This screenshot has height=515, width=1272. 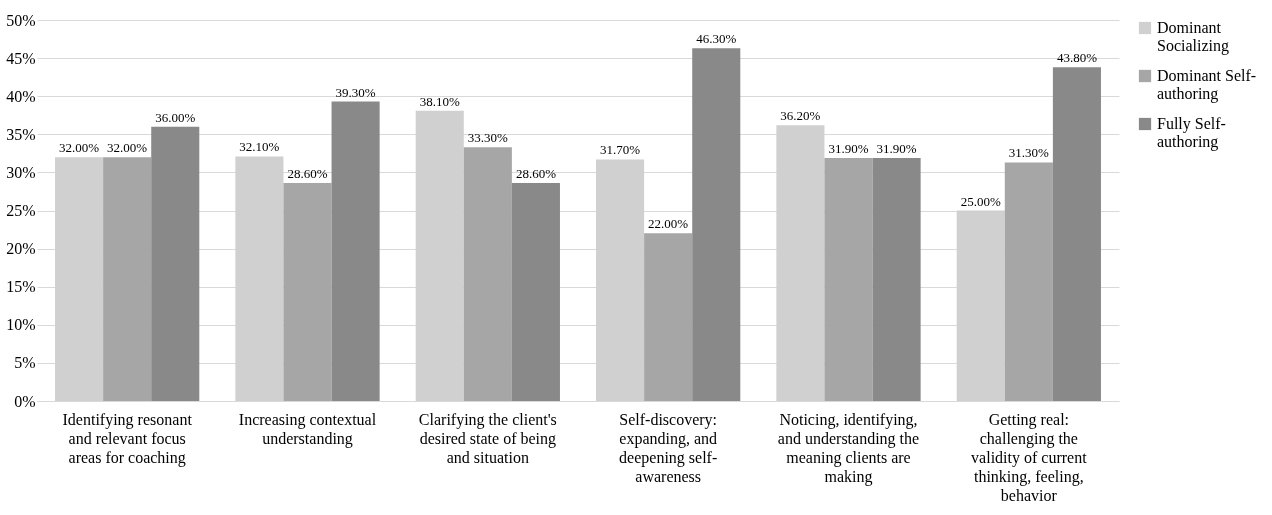 I want to click on y-tick-label: 15%, so click(x=21, y=287).